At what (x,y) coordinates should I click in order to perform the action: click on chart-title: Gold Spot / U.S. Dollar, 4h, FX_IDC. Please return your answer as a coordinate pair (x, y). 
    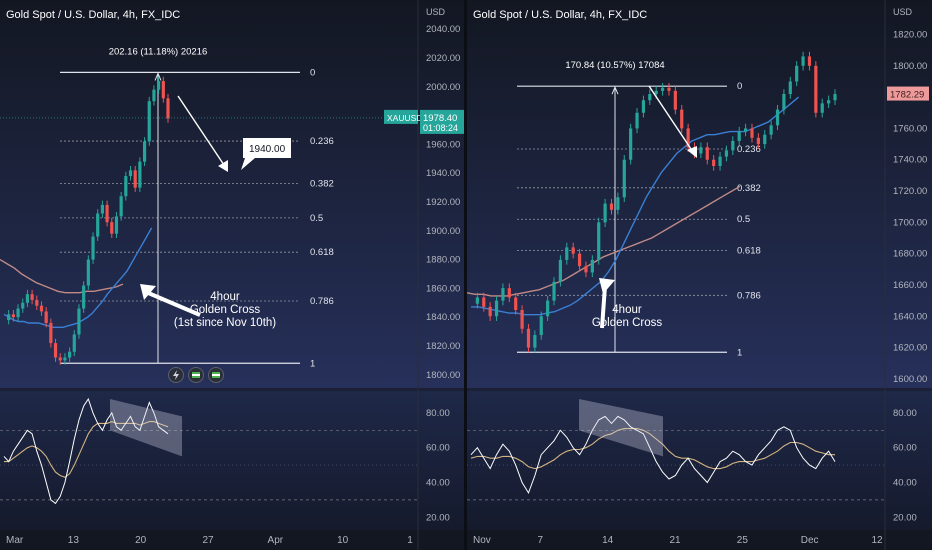
    Looking at the image, I should click on (93, 15).